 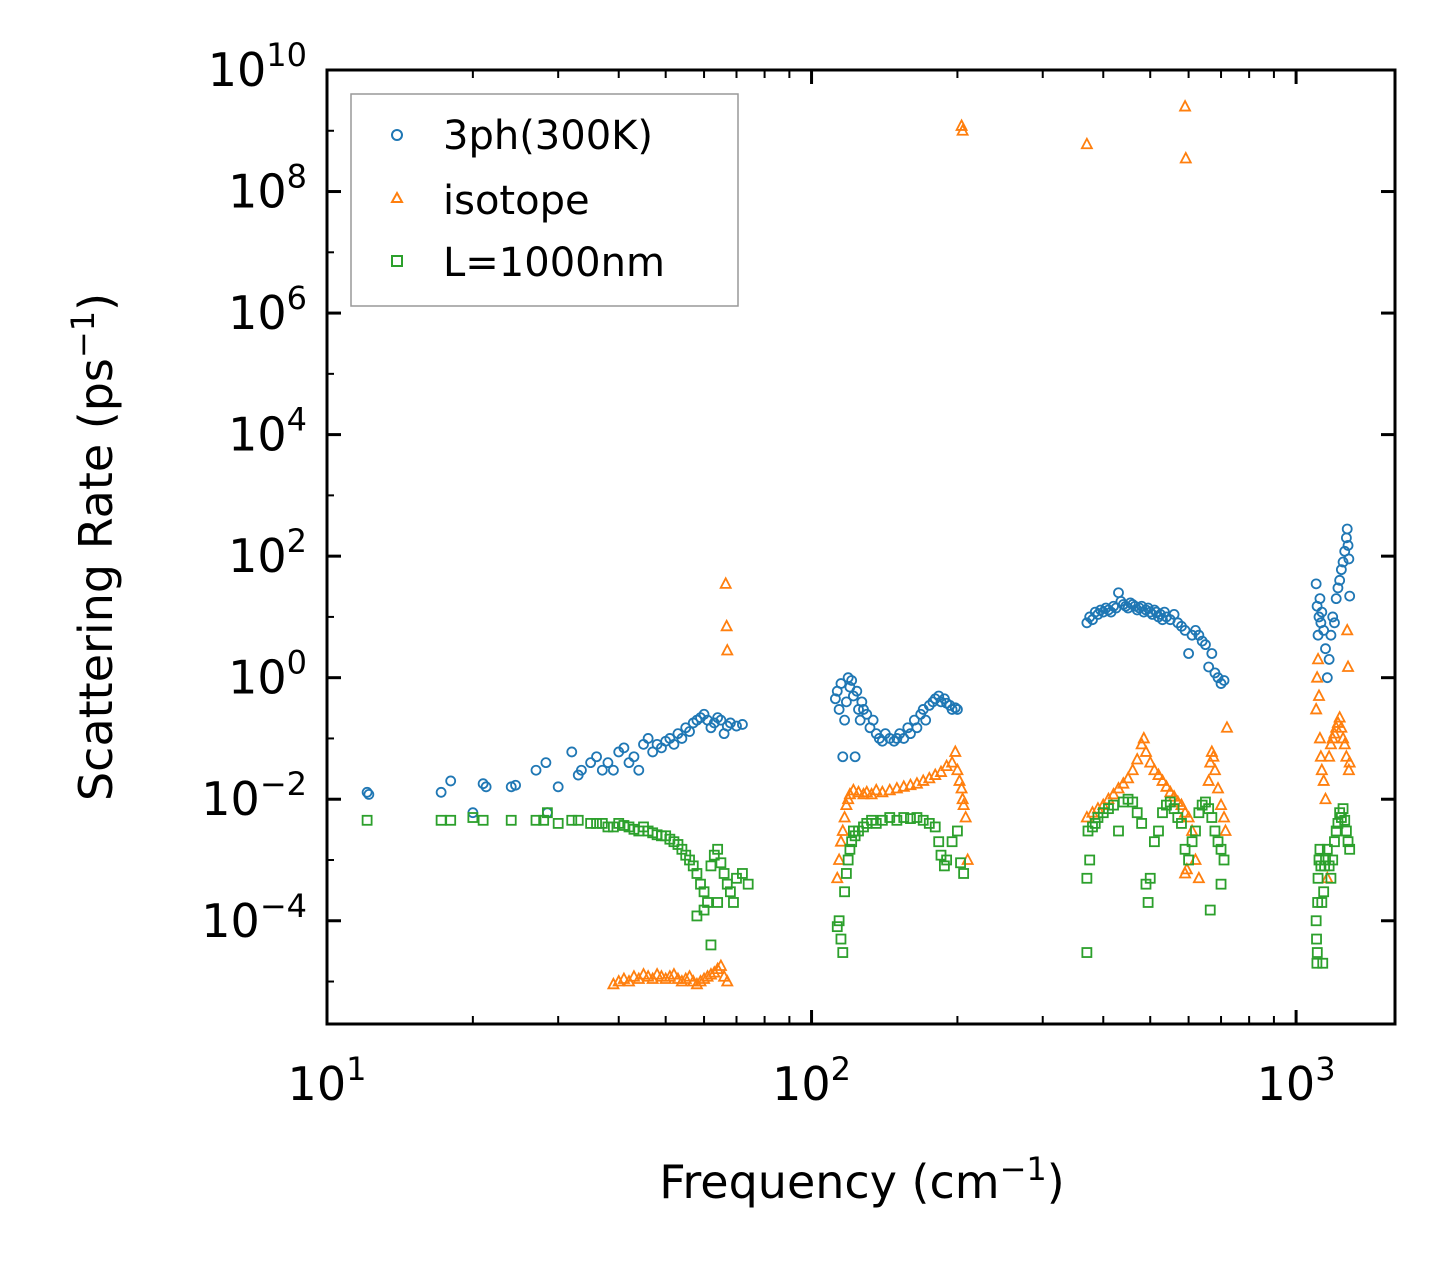 I want to click on legend-label-boundary: L=1000nm, so click(x=554, y=263).